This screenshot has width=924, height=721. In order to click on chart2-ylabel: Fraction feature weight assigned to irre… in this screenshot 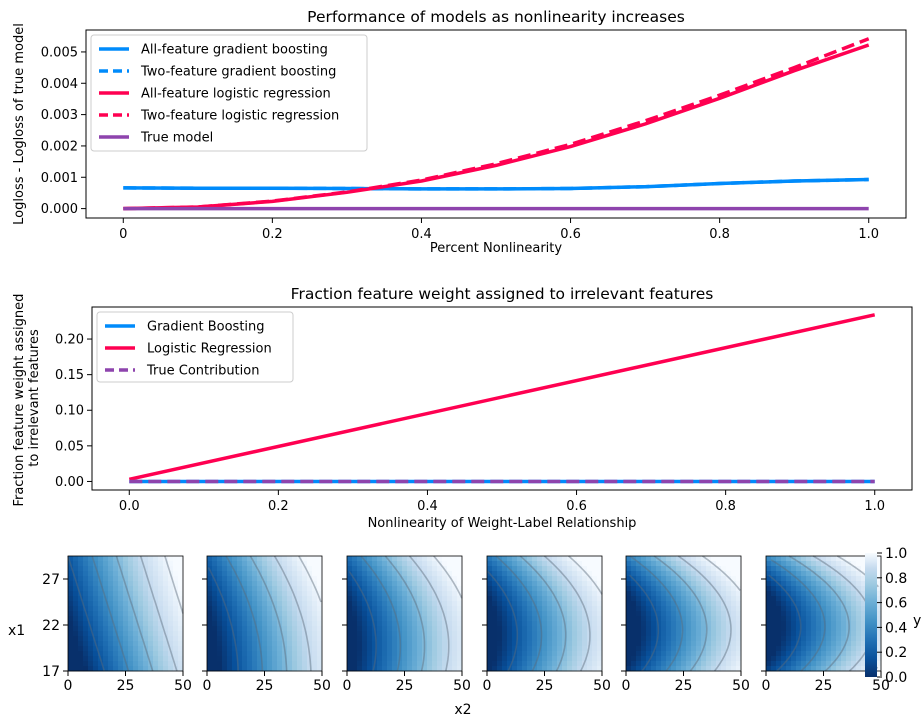, I will do `click(27, 397)`.